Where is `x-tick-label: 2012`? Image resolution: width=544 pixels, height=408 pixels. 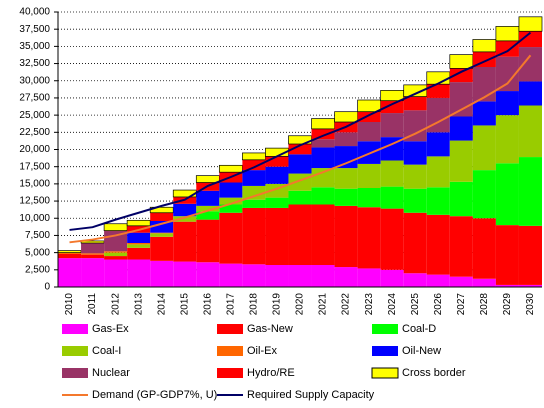
x-tick-label: 2012 is located at coordinates (115, 304).